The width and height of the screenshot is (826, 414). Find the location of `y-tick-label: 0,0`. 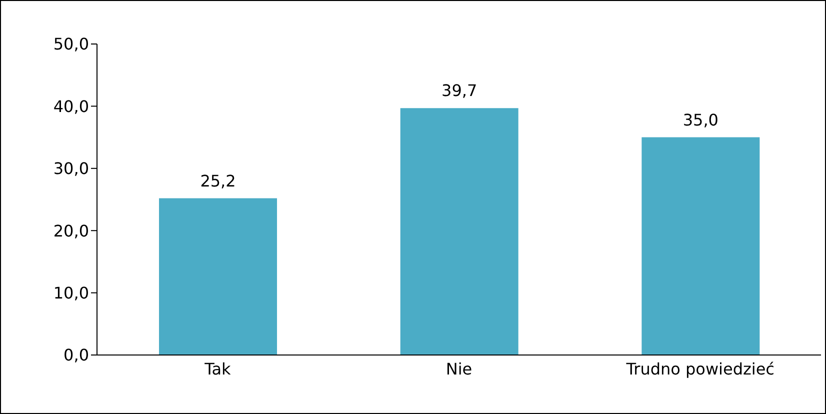

y-tick-label: 0,0 is located at coordinates (76, 355).